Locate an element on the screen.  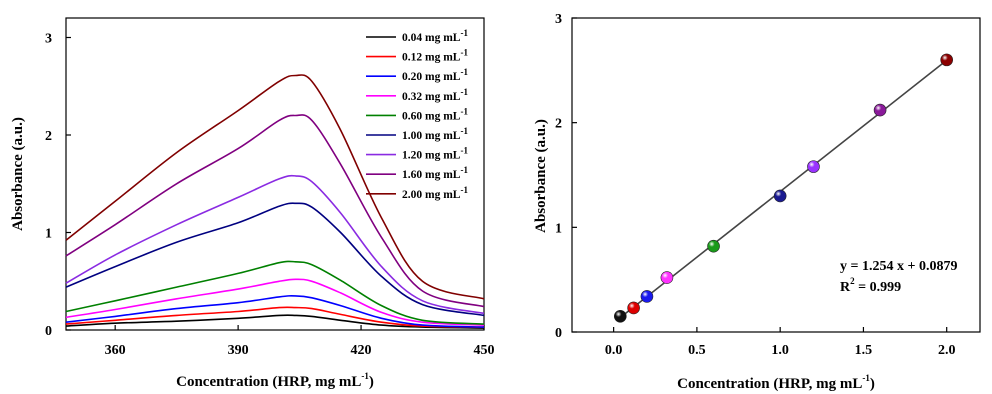
right-y-tick-label: 3 is located at coordinates (558, 19).